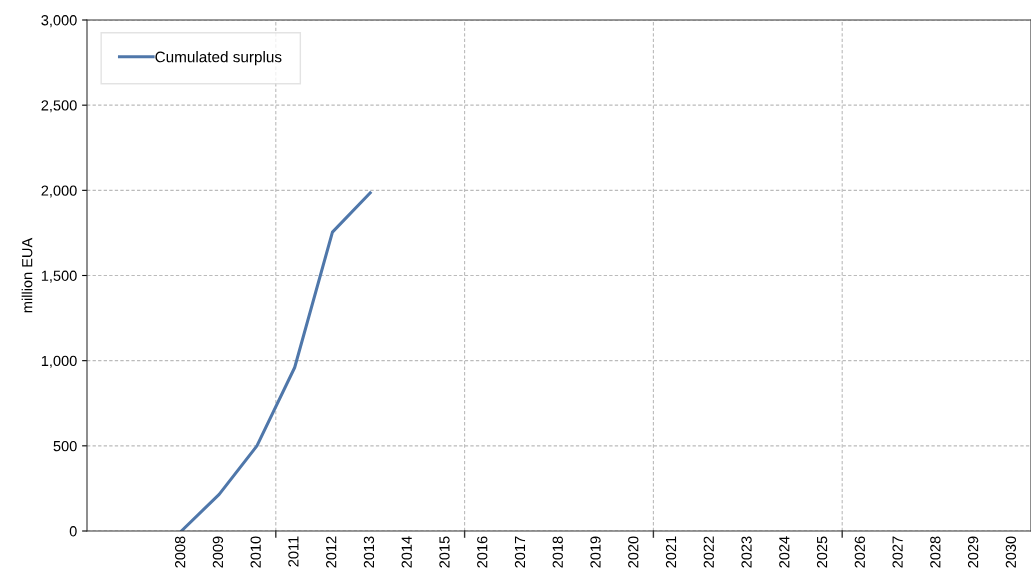 This screenshot has height=585, width=1031. Describe the element at coordinates (746, 552) in the screenshot. I see `x-tick-label: 2023` at that location.